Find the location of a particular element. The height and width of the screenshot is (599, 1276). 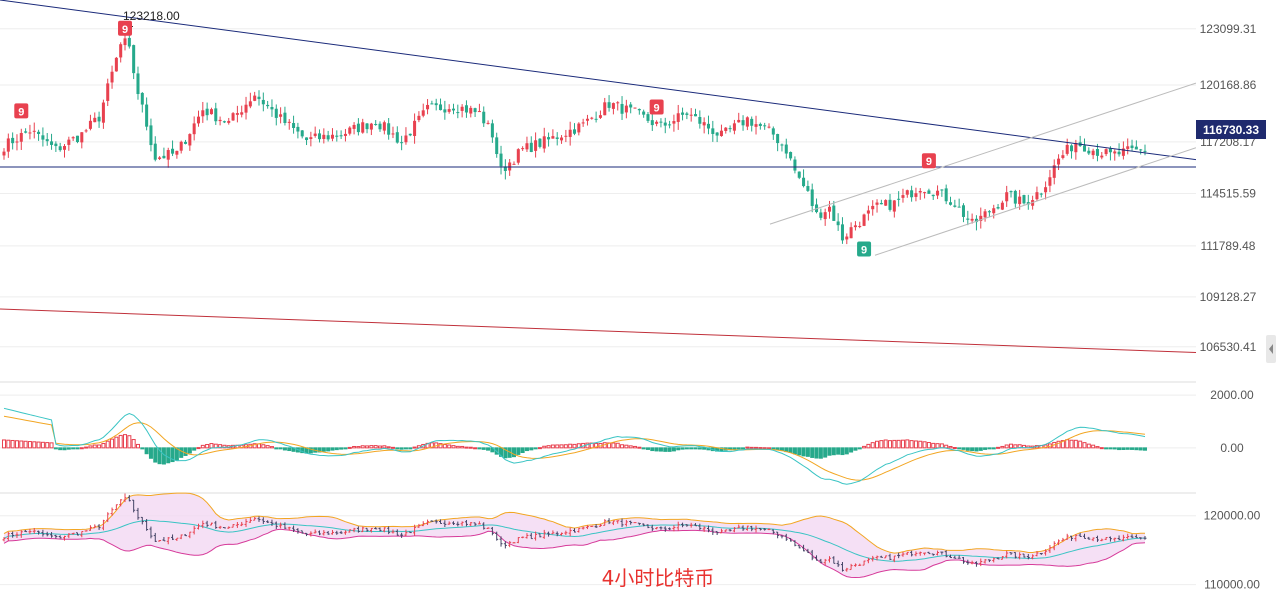

price-tick-label: 109128.27 is located at coordinates (1228, 297).